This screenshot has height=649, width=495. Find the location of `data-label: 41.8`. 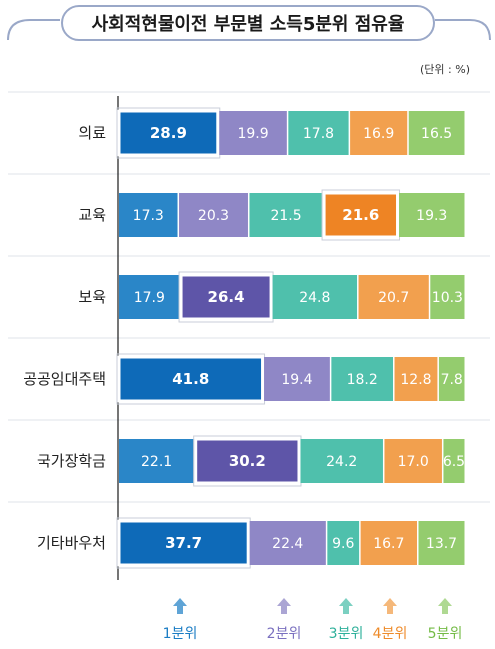

data-label: 41.8 is located at coordinates (190, 379).